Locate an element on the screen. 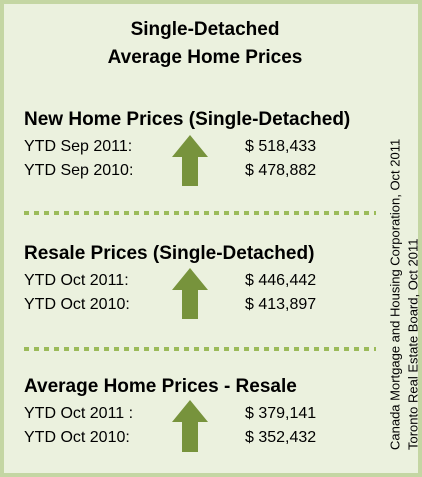 The image size is (422, 477). arrows is located at coordinates (190, 293).